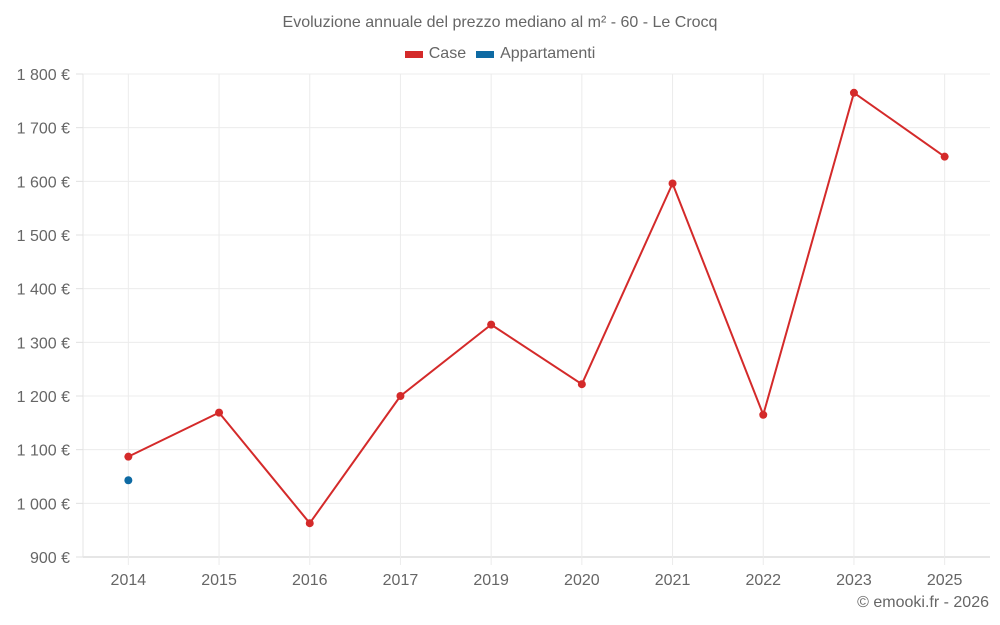 The width and height of the screenshot is (1000, 625). What do you see at coordinates (485, 54) in the screenshot?
I see `legend-swatch-appartamenti-icon` at bounding box center [485, 54].